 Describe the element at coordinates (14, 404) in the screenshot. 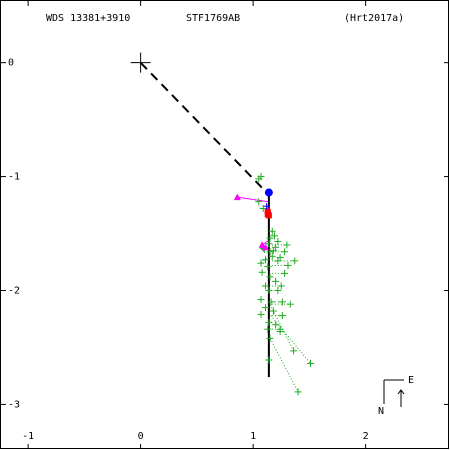

I see `y-tick-label-3: -3` at that location.